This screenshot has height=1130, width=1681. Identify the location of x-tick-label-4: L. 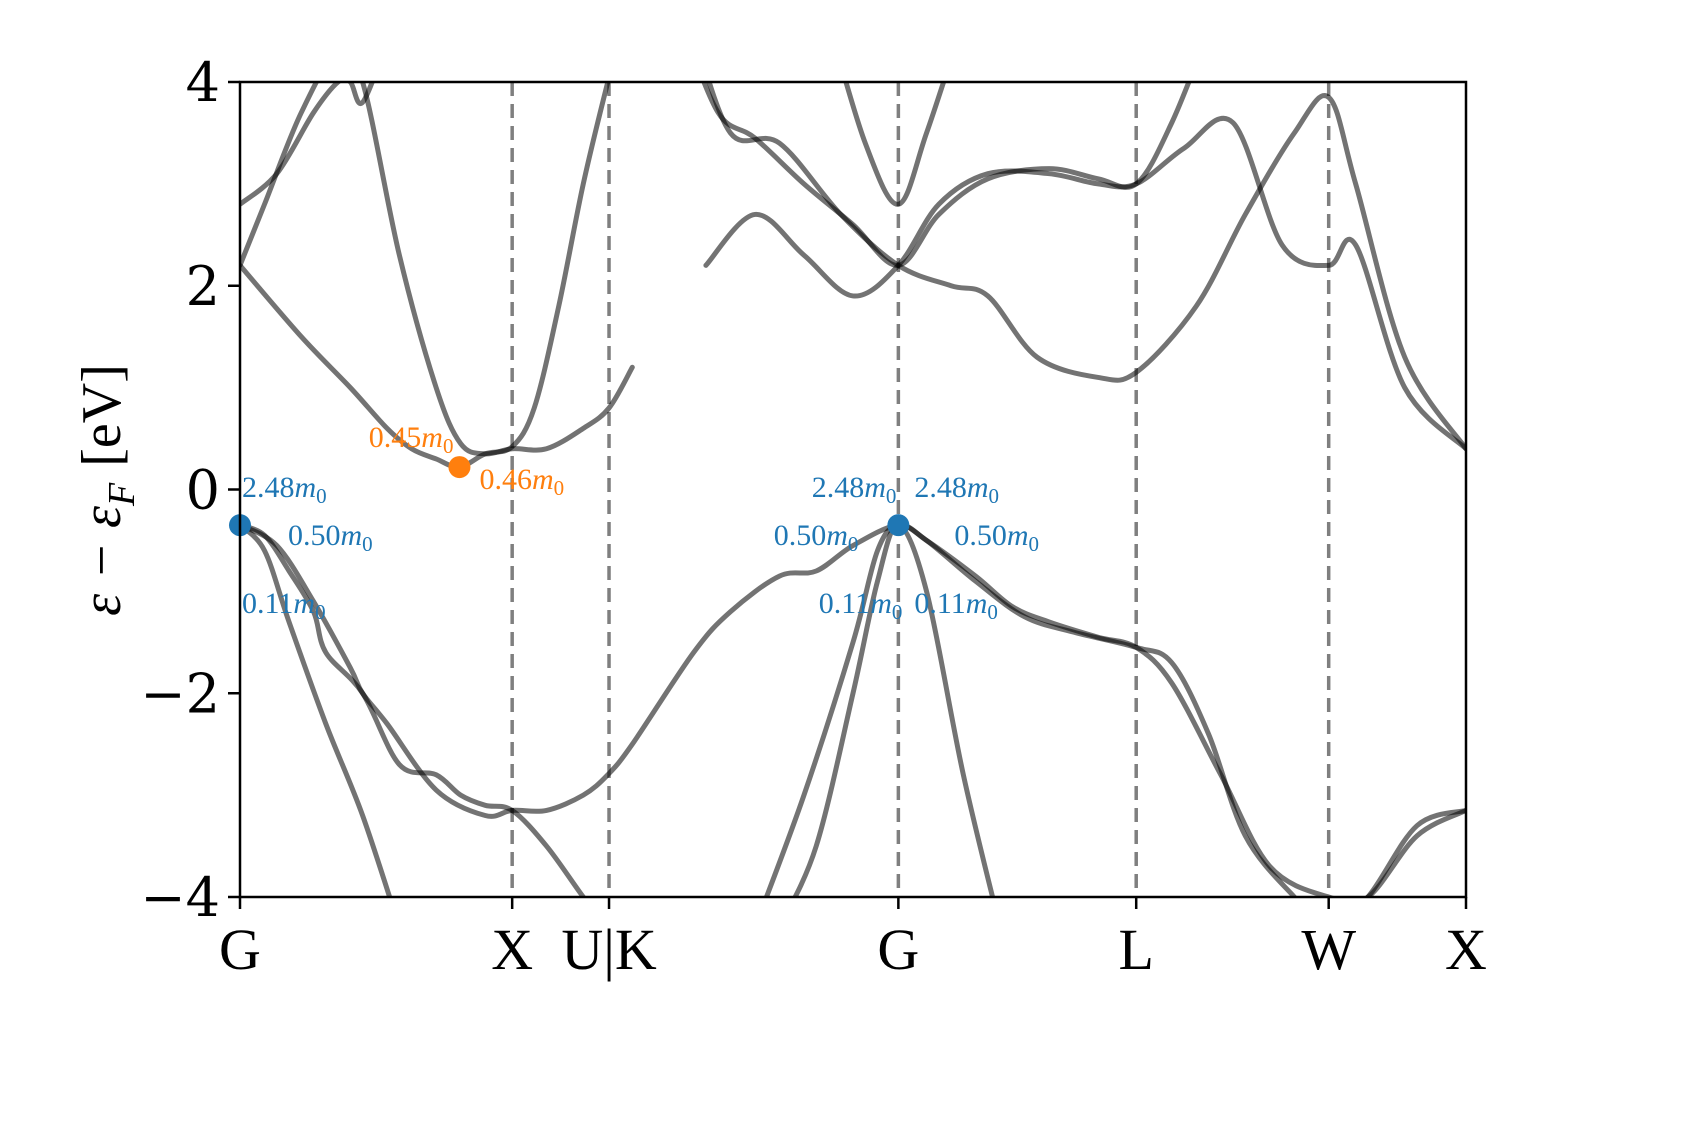
(1135, 949).